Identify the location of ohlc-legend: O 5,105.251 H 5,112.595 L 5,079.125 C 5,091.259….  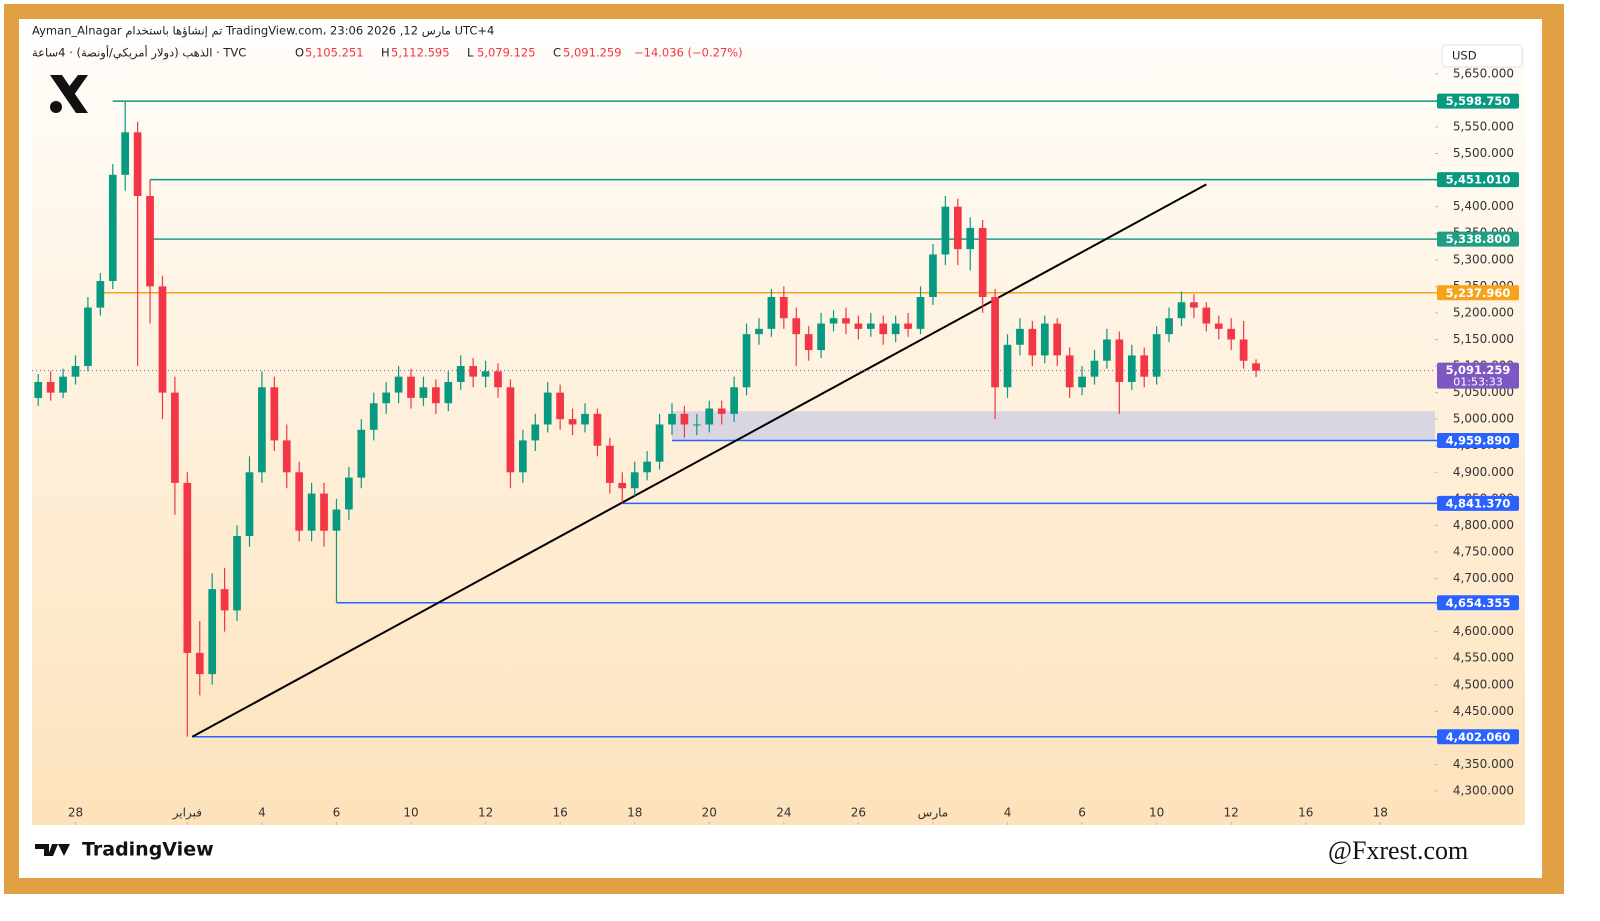
(519, 53).